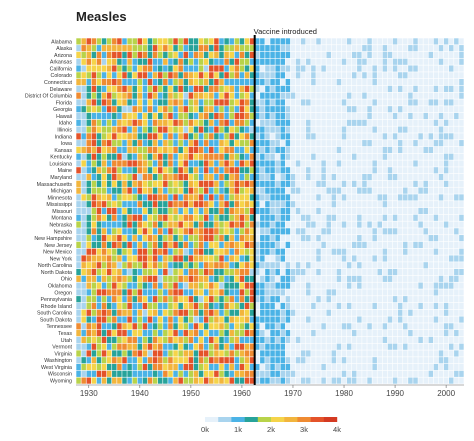 This screenshot has width=474, height=441. What do you see at coordinates (56, 273) in the screenshot?
I see `state-label: North Dakota` at bounding box center [56, 273].